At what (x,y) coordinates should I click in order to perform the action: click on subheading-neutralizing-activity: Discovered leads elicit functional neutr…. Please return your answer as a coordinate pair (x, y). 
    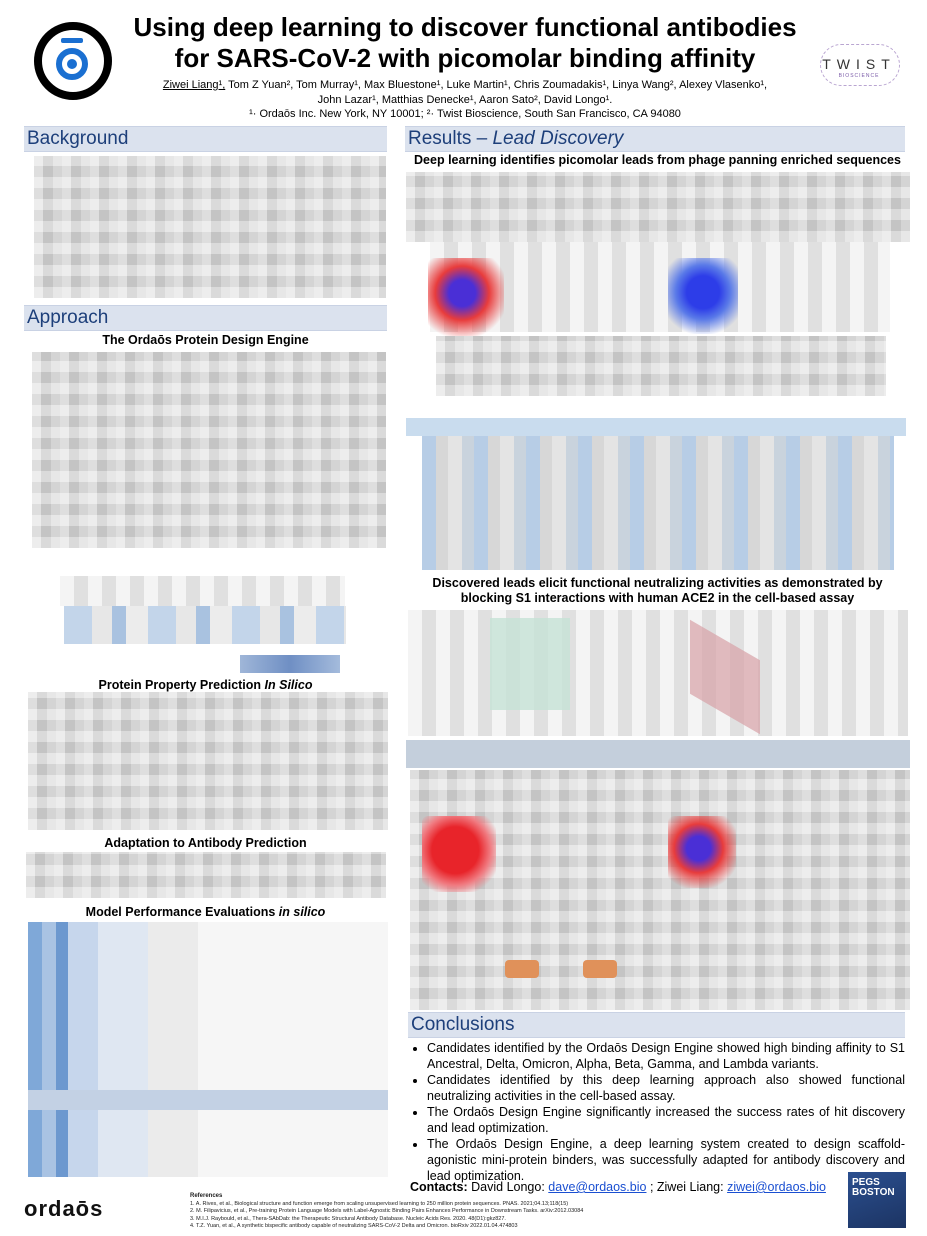
    Looking at the image, I should click on (657, 591).